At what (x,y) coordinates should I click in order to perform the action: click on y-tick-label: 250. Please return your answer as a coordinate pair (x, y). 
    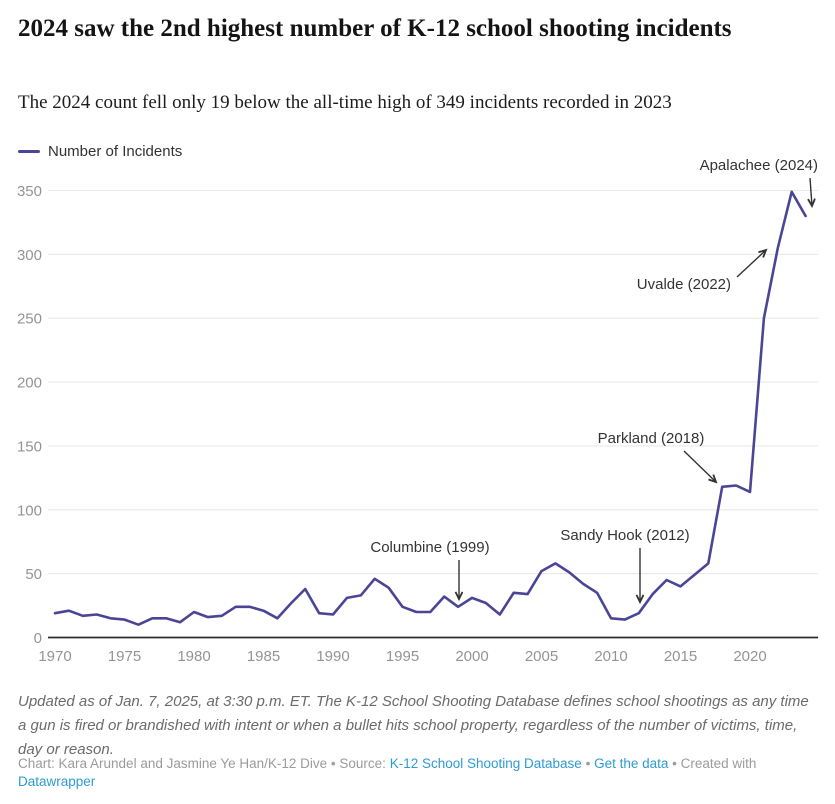
    Looking at the image, I should click on (29, 319).